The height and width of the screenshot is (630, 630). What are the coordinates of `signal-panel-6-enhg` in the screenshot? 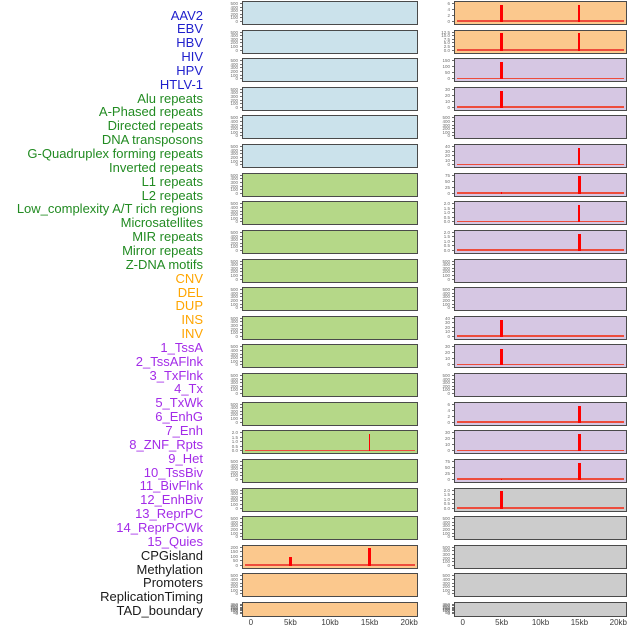 It's located at (540, 213).